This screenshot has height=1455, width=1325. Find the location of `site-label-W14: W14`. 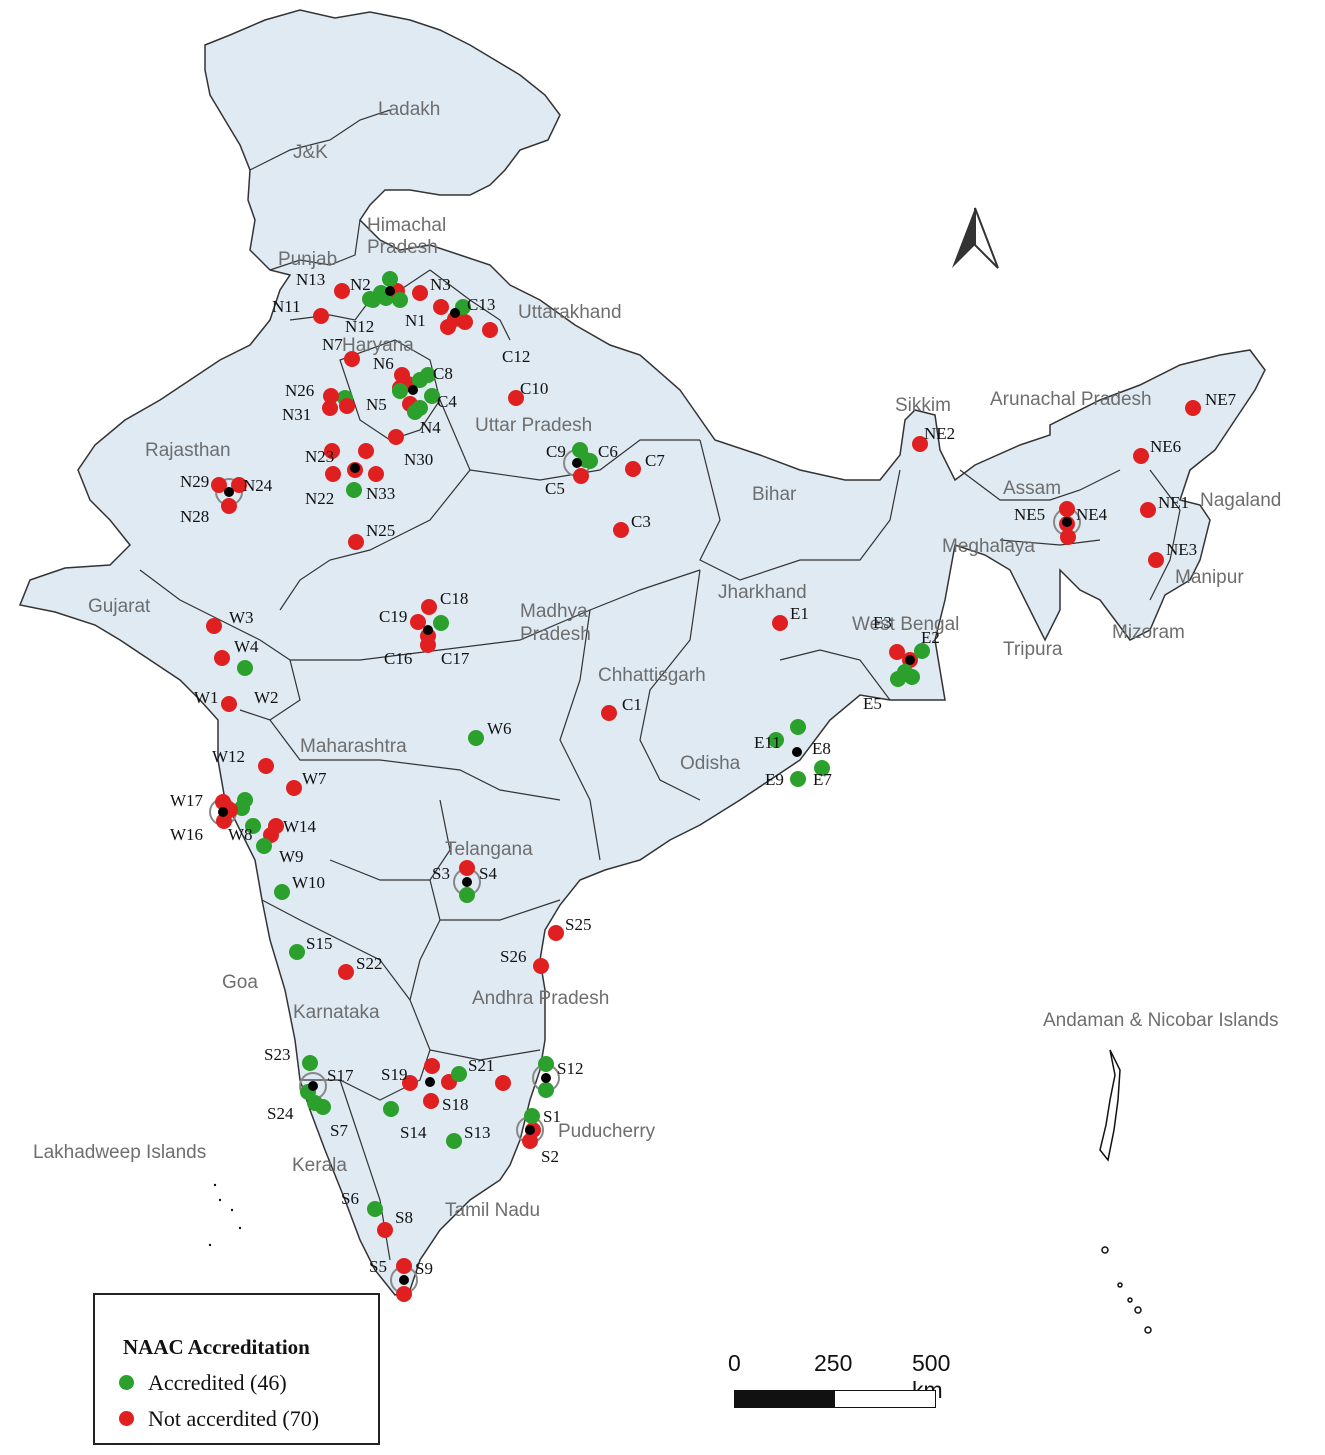

site-label-W14: W14 is located at coordinates (300, 826).